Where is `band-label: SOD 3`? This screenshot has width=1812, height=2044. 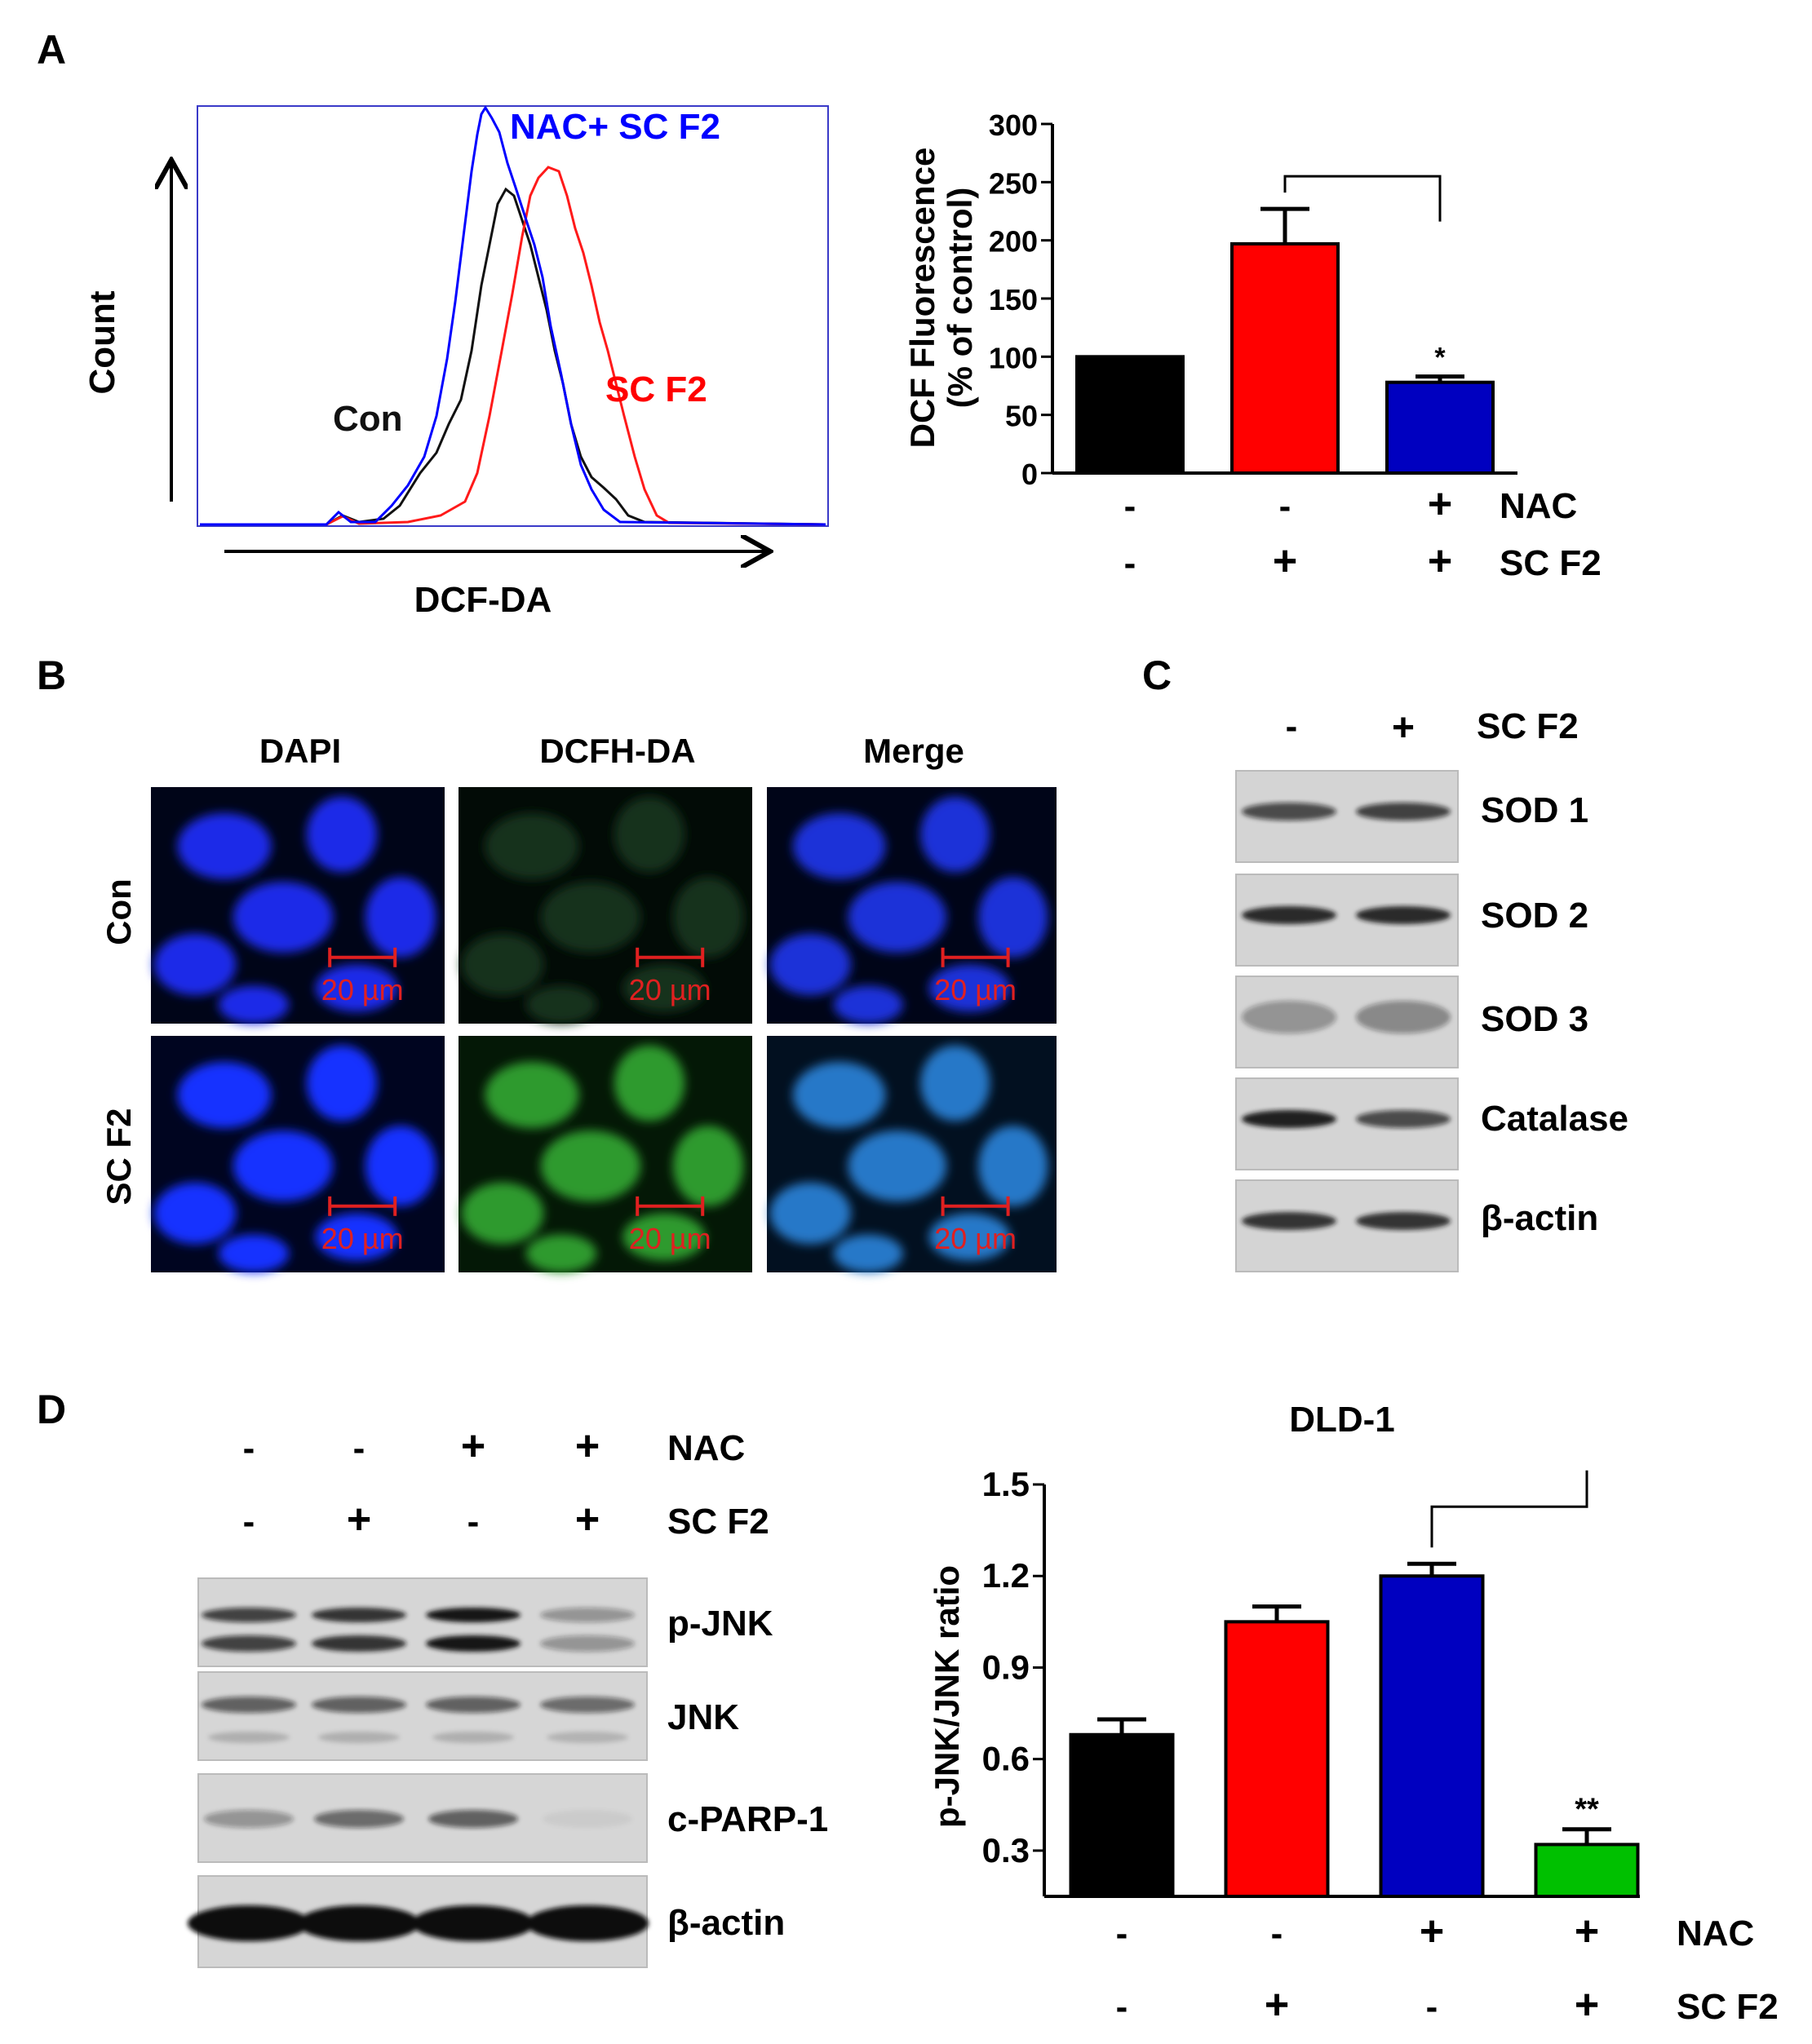
band-label: SOD 3 is located at coordinates (1535, 1019).